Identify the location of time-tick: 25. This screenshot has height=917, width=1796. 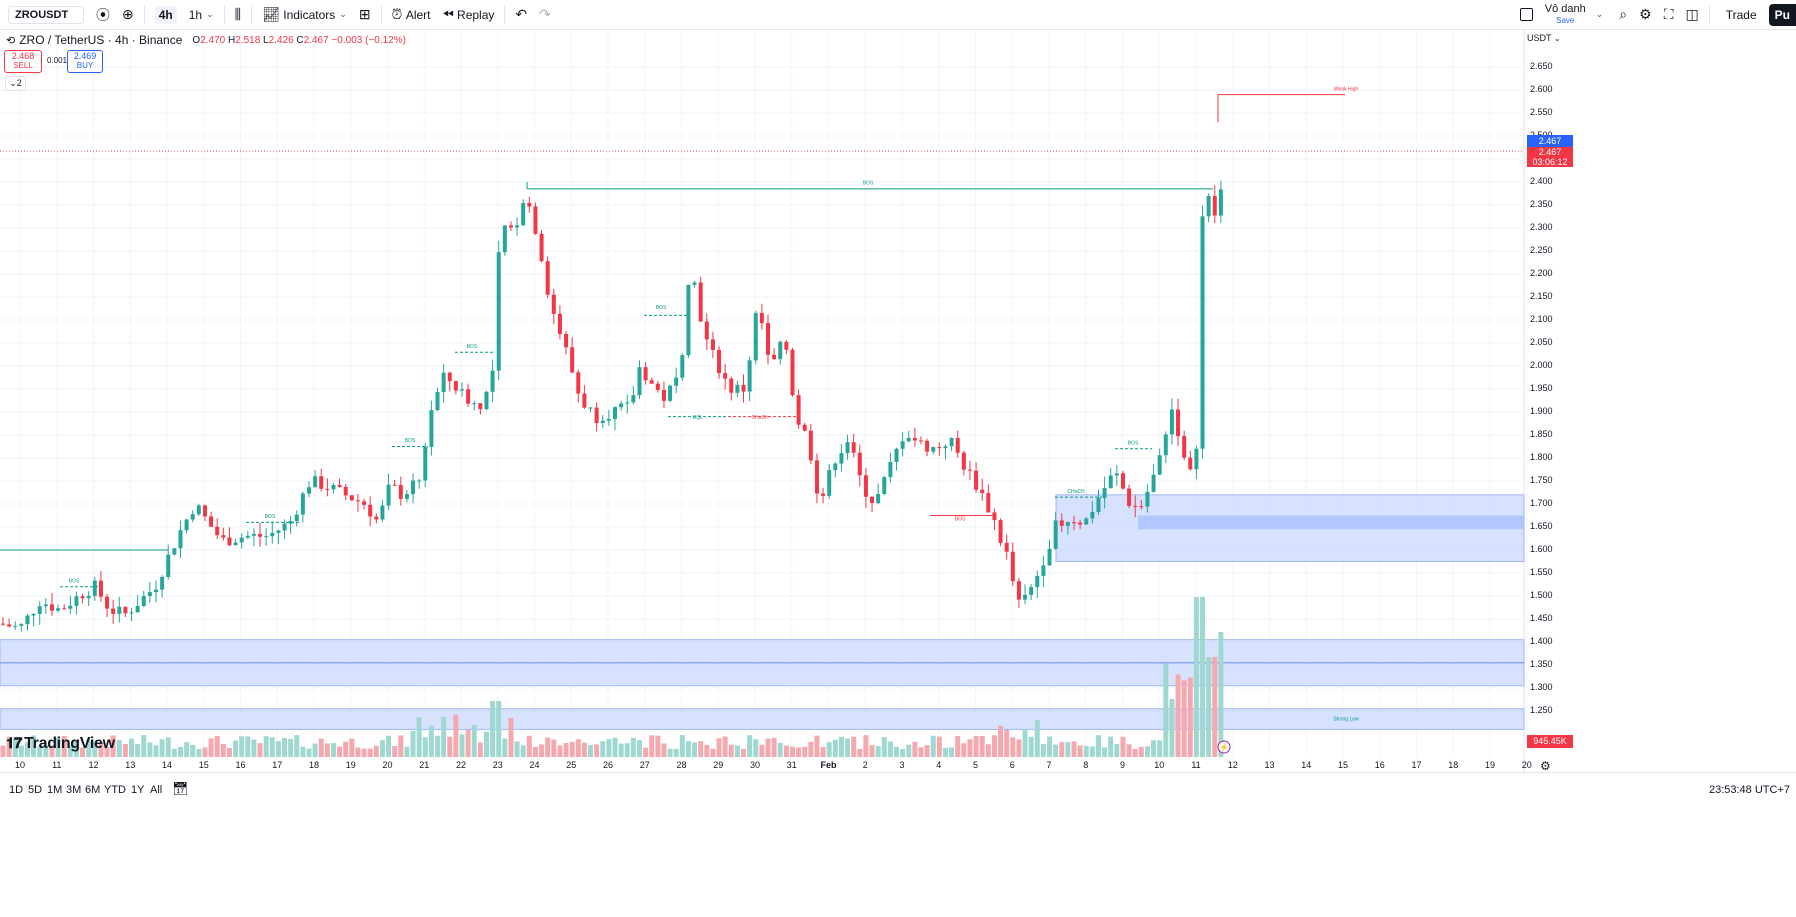
(571, 765).